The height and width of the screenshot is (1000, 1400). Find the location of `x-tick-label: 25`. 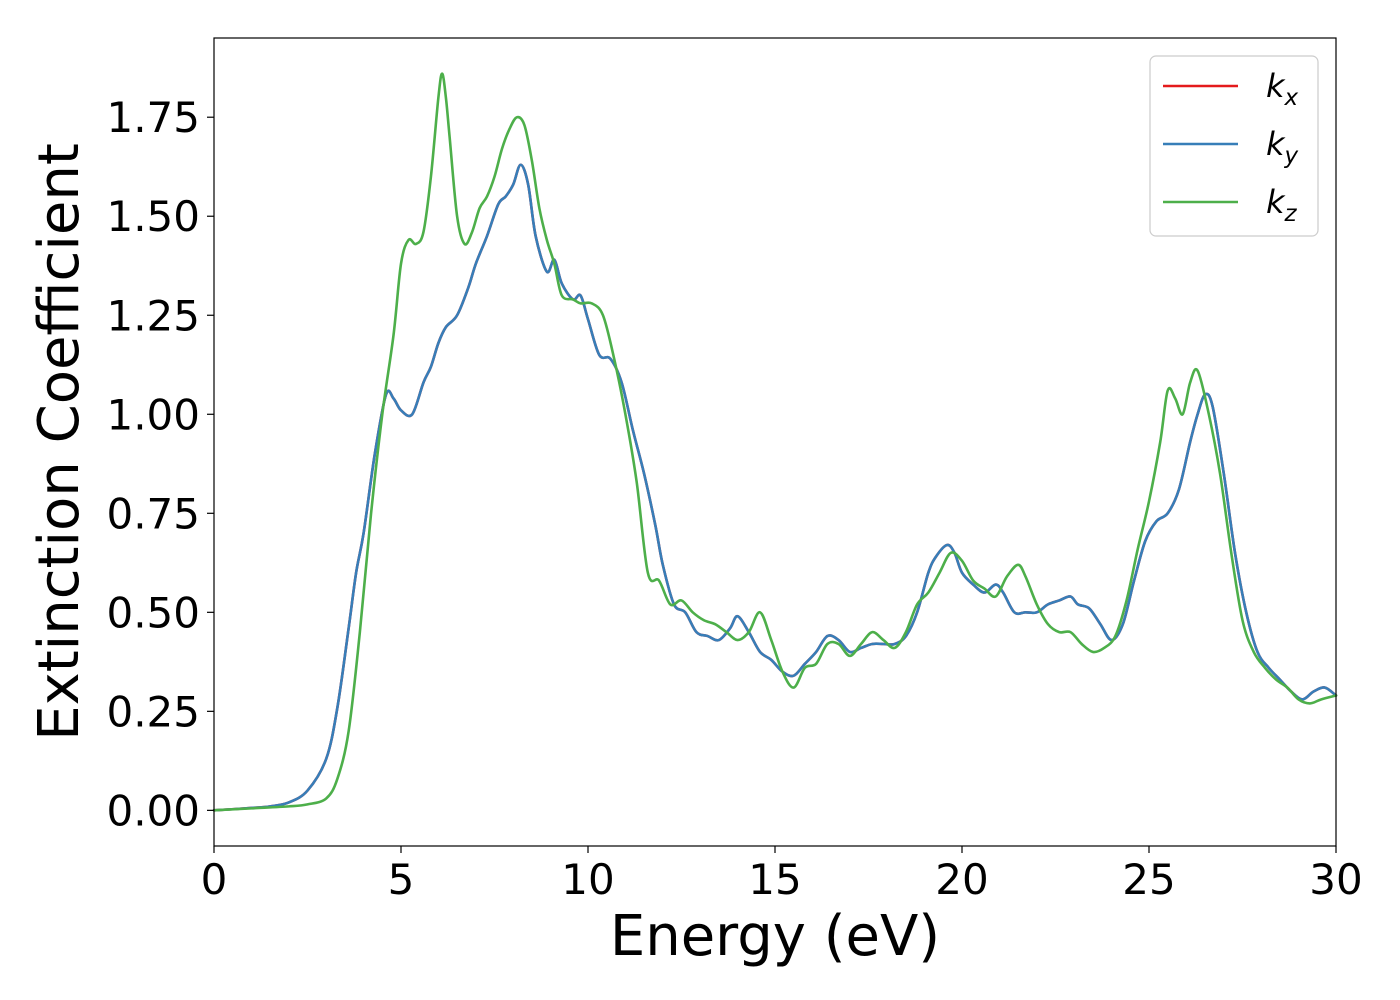

x-tick-label: 25 is located at coordinates (1148, 879).